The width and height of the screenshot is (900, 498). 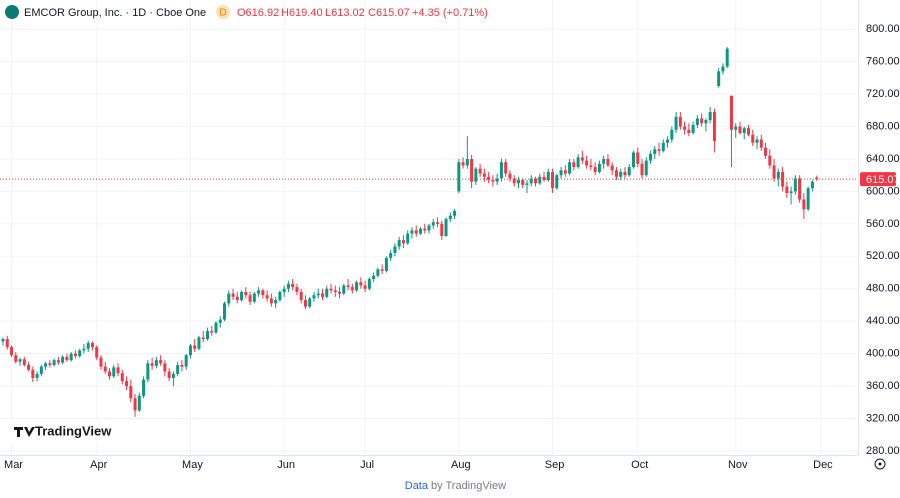 I want to click on price-tag, so click(x=878, y=179).